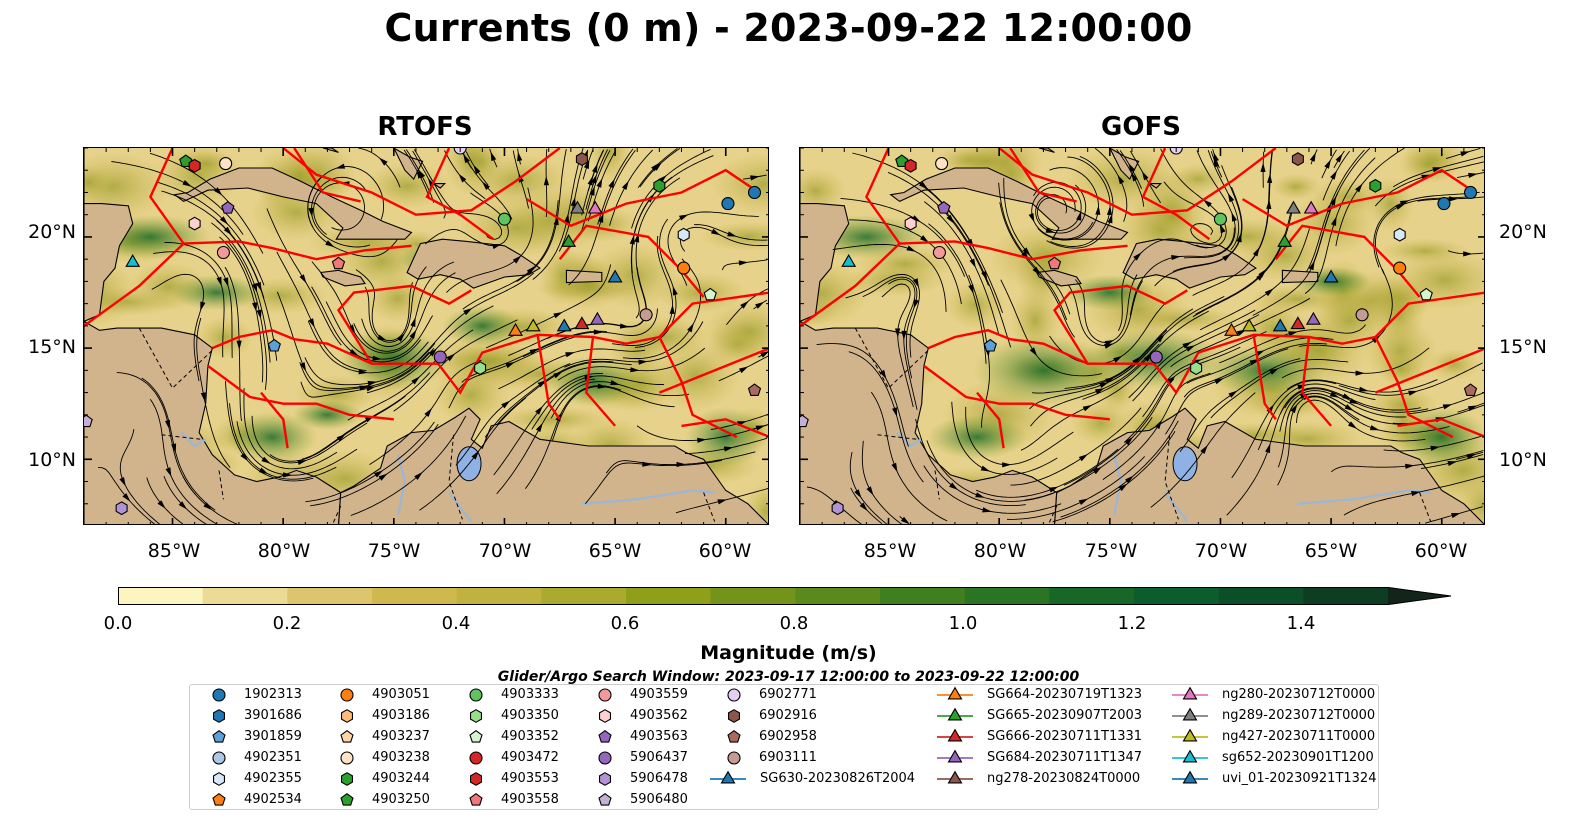 The image size is (1577, 829). I want to click on lat-tick-right-15: 15°N, so click(1523, 347).